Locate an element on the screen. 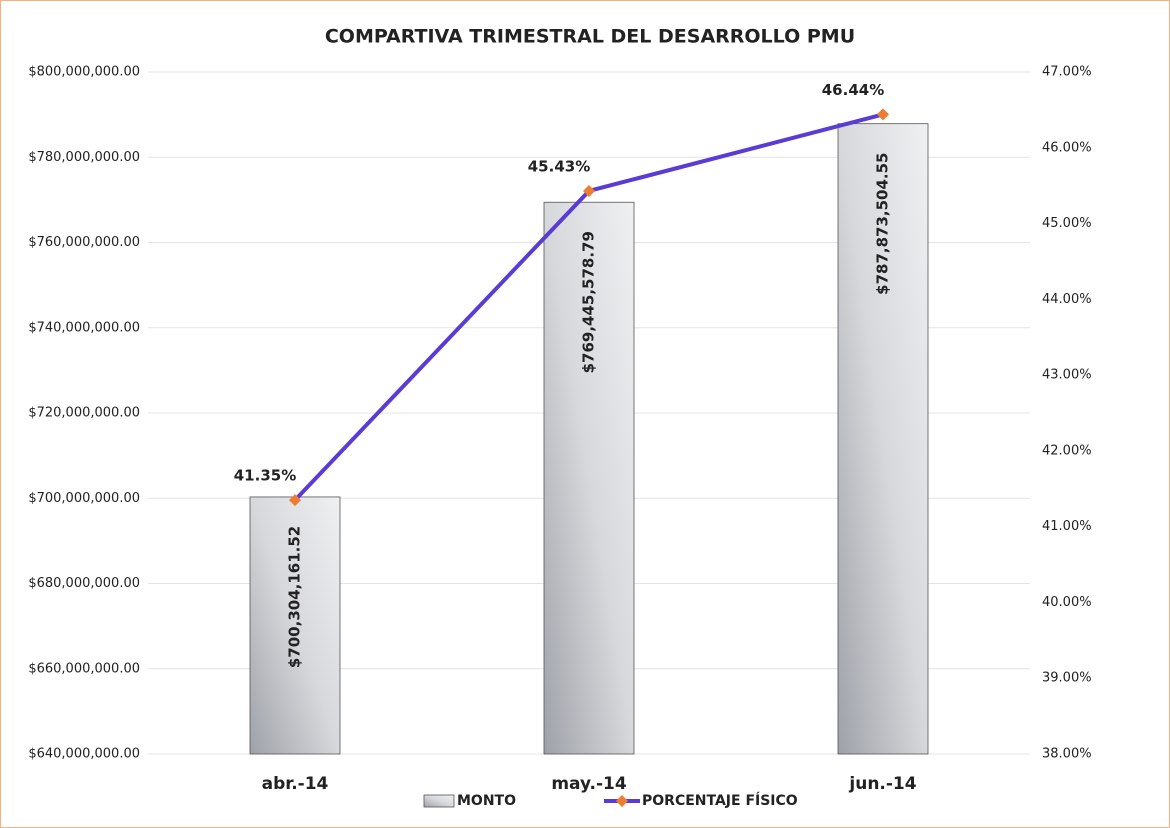 The image size is (1170, 828). y2-tick-label: 41.00% is located at coordinates (1067, 526).